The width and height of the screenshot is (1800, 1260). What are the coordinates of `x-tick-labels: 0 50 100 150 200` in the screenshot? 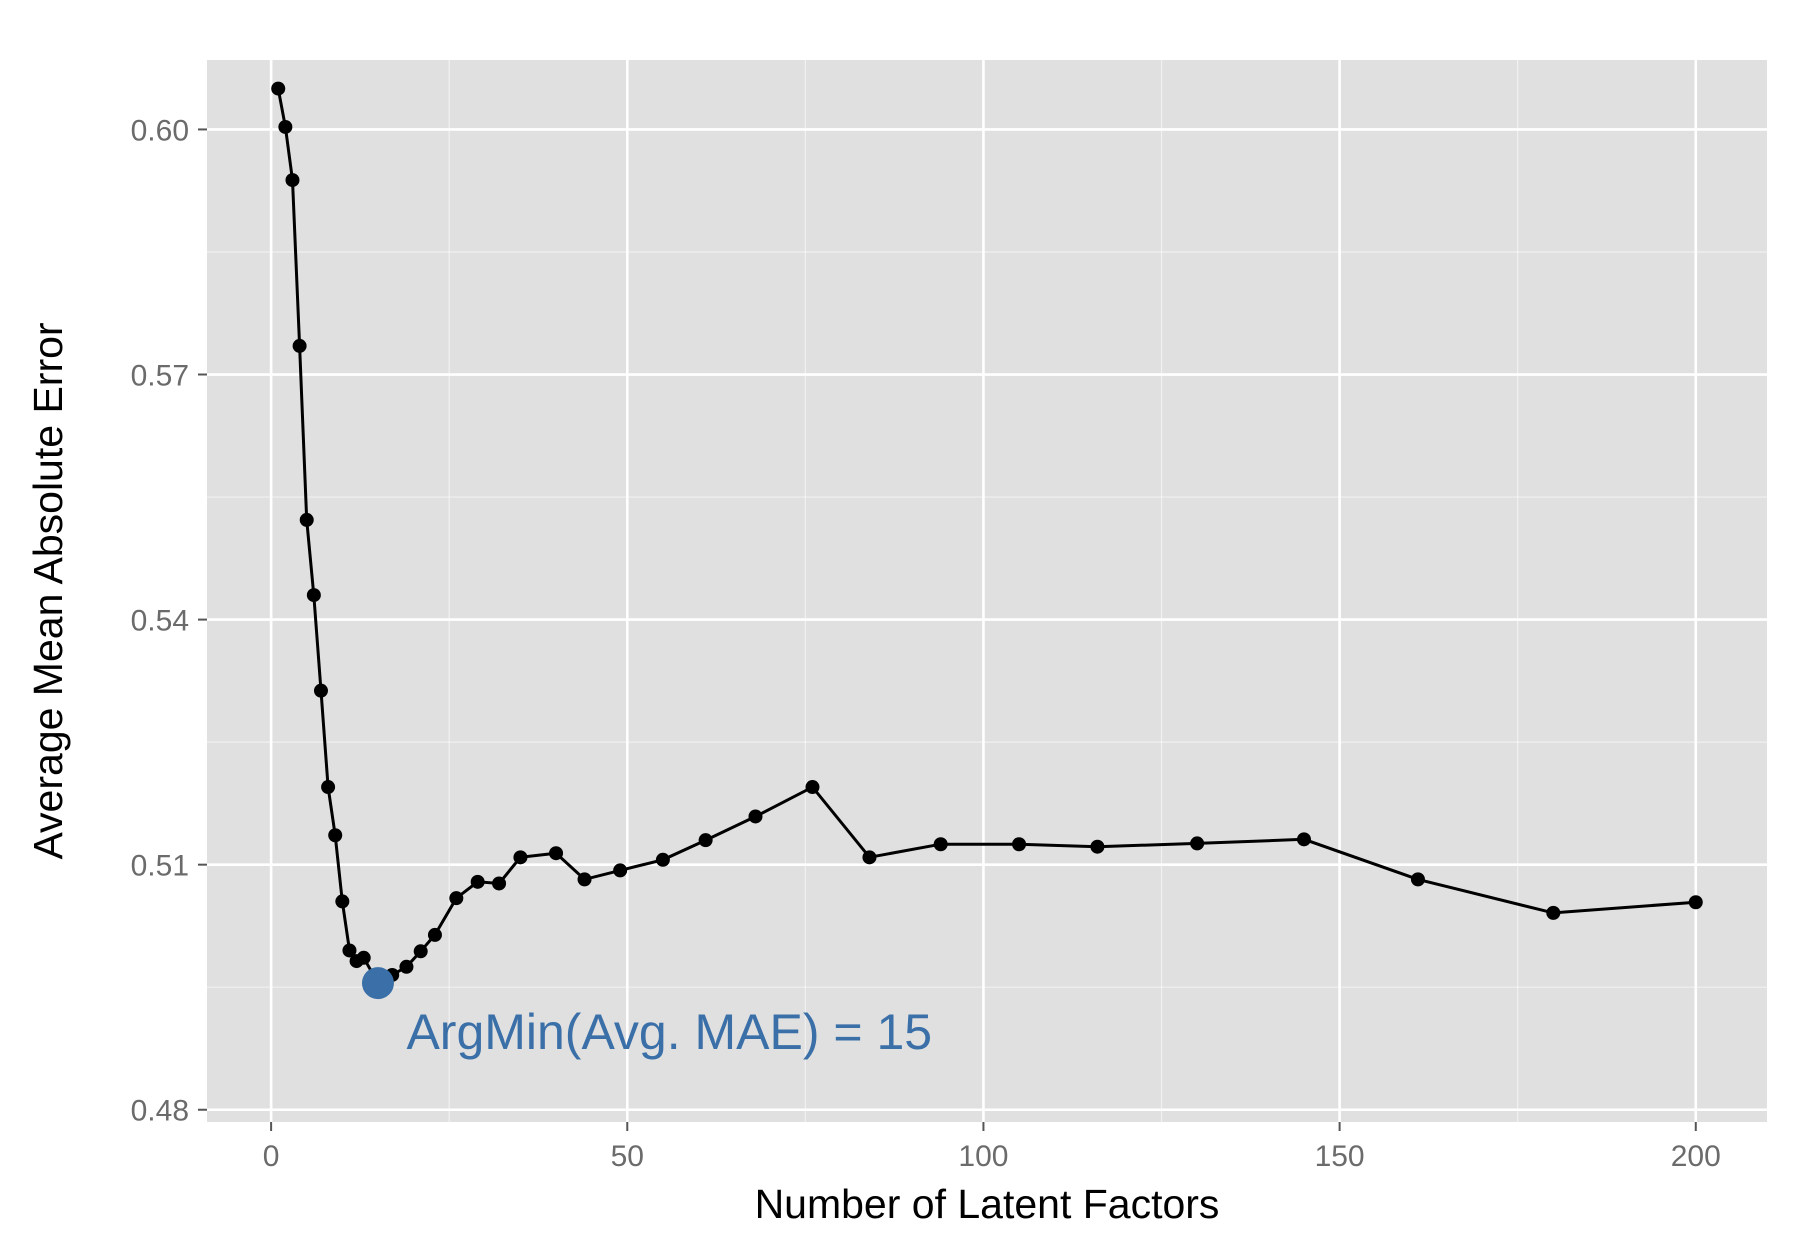 It's located at (992, 1156).